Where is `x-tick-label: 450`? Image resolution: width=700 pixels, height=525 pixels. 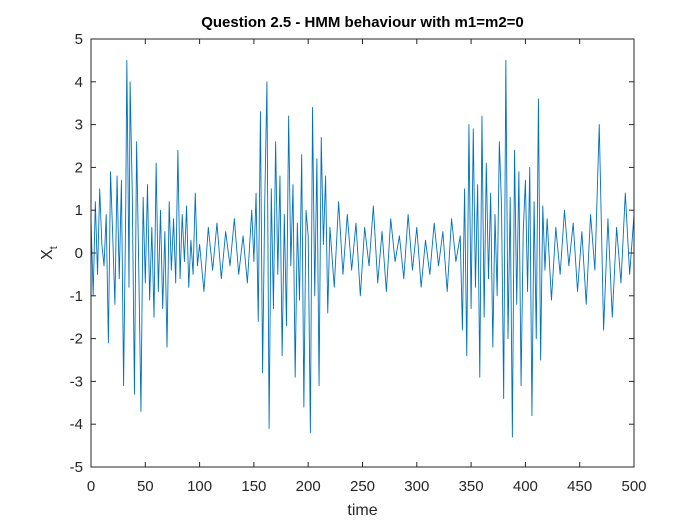 x-tick-label: 450 is located at coordinates (579, 486).